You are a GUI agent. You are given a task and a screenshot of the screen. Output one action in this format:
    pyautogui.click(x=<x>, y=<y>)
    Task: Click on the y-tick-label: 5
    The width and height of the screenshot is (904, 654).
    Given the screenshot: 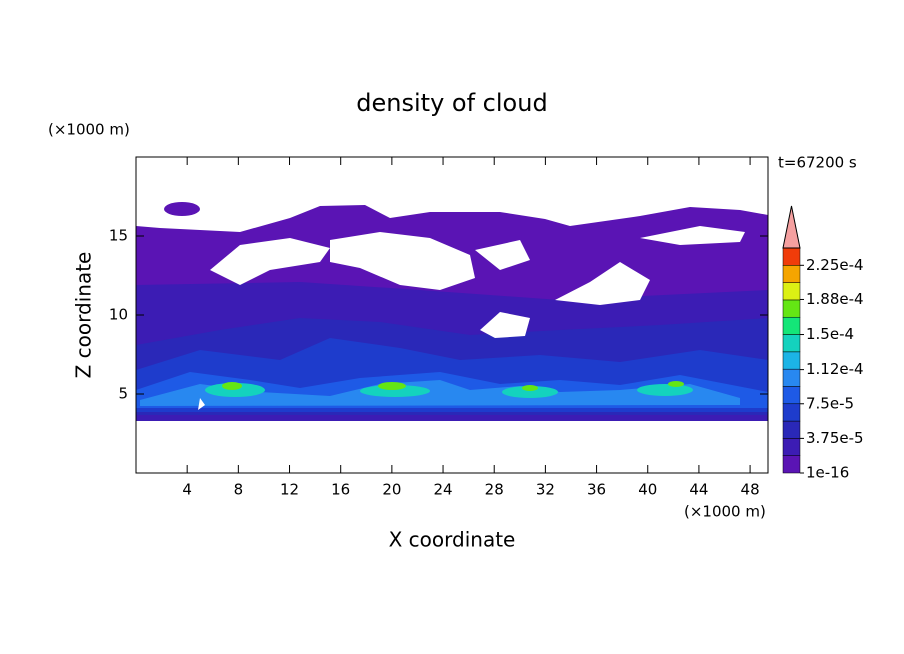 What is the action you would take?
    pyautogui.click(x=123, y=394)
    